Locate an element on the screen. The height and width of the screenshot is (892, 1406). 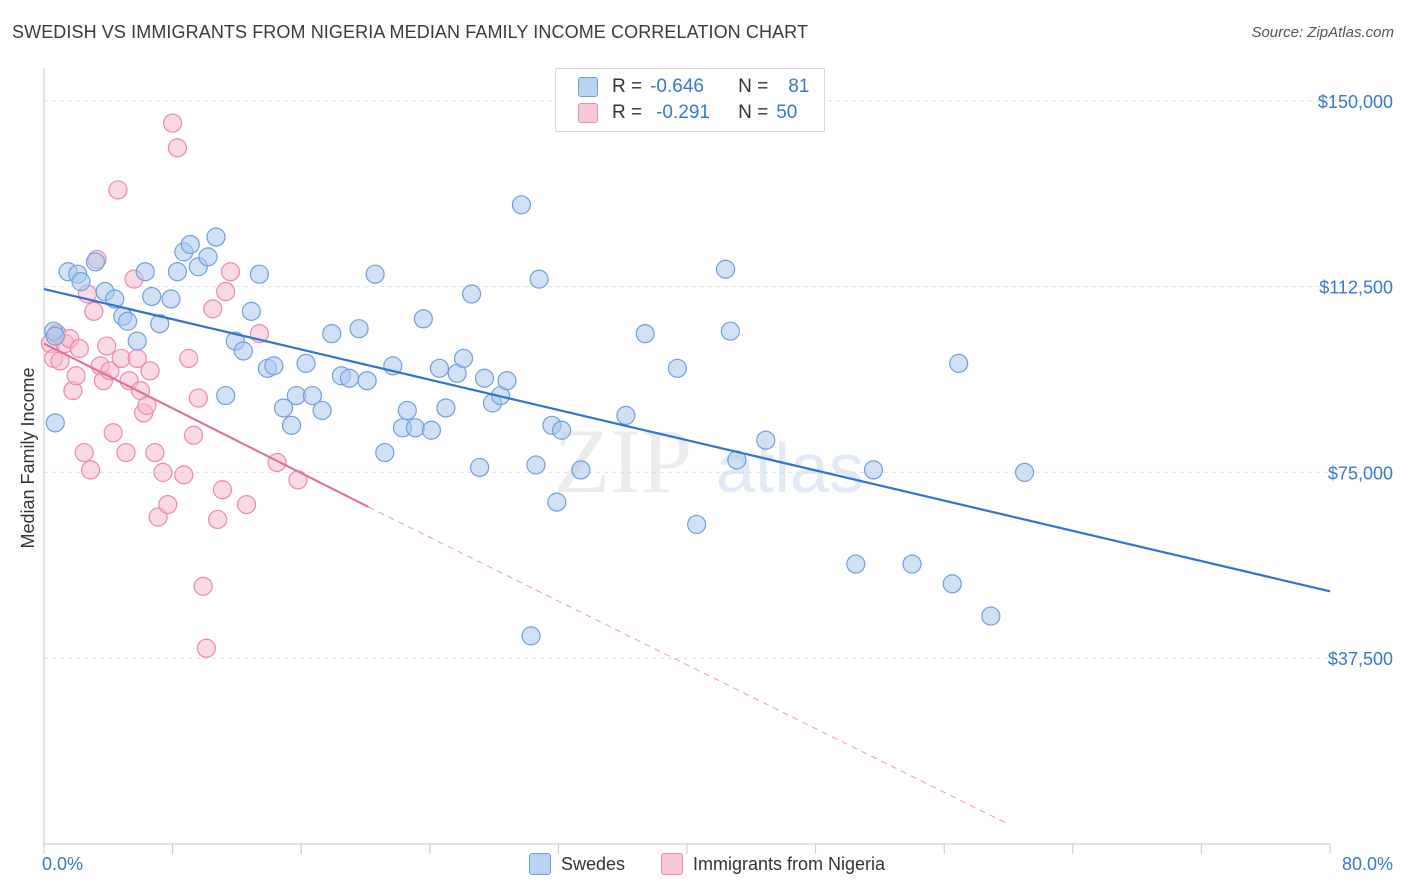
bottom-legend-label-swedes: Swedes is located at coordinates (593, 863).